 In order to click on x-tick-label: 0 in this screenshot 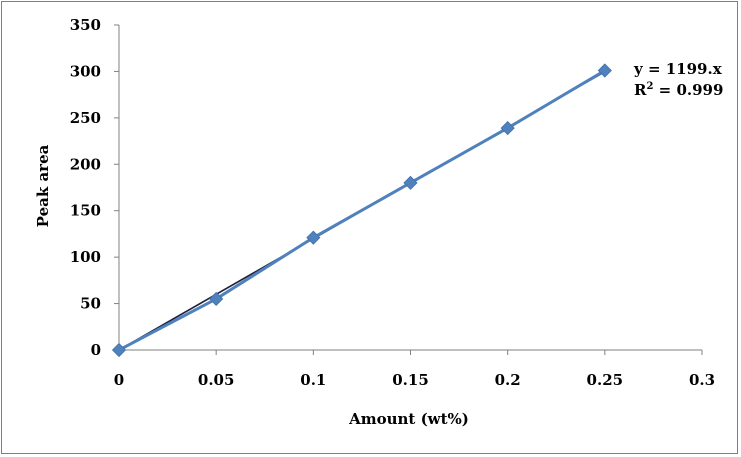, I will do `click(119, 380)`.